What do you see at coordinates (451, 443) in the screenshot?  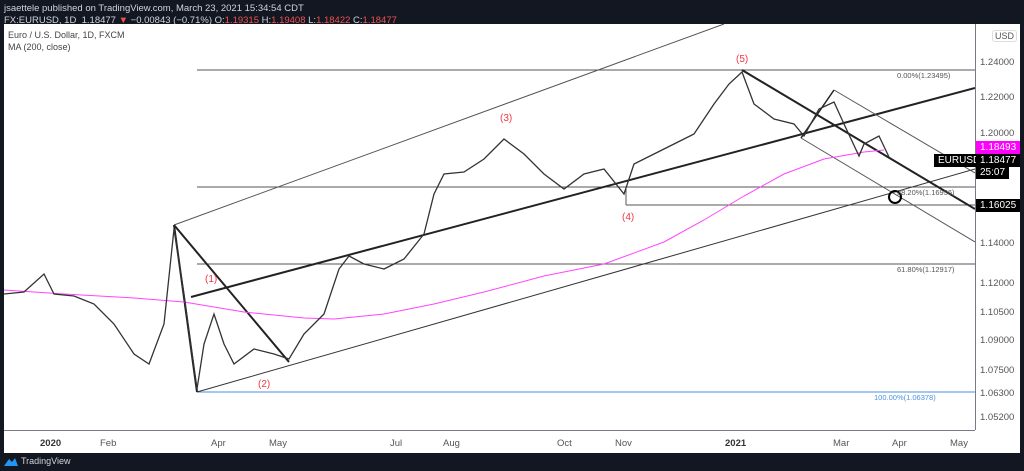 I see `time-tick: Aug` at bounding box center [451, 443].